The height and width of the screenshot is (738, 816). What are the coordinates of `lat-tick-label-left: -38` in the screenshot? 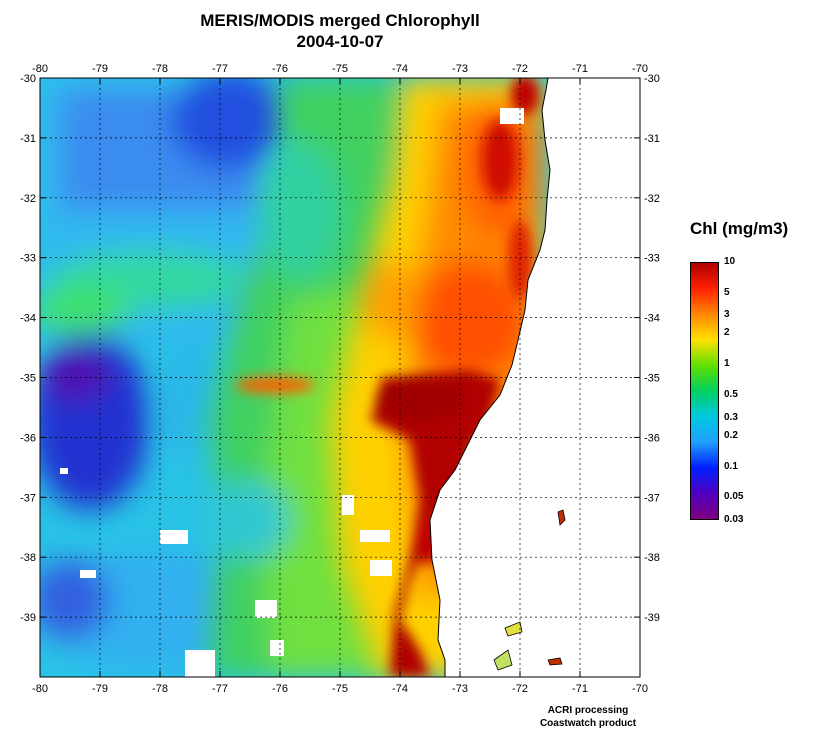 It's located at (28, 558).